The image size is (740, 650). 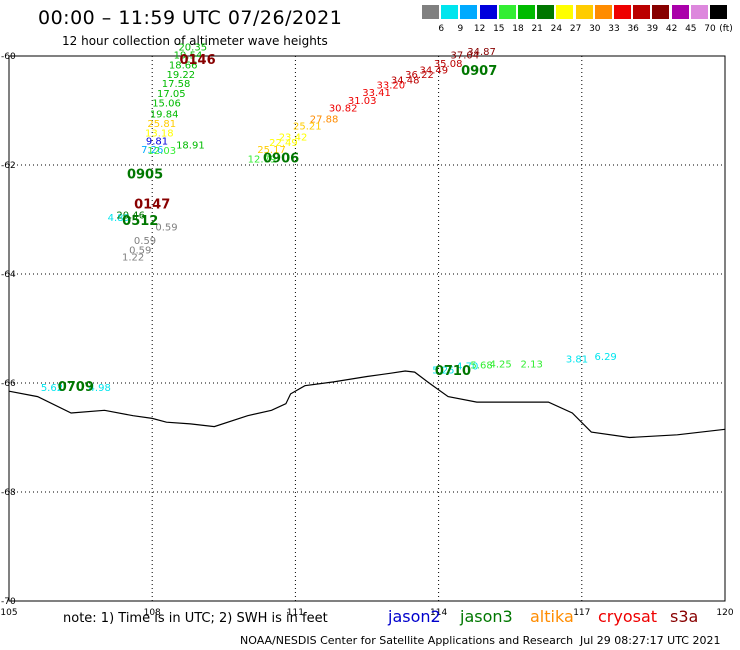 I want to click on wave-height-label: 19.22, so click(x=181, y=75).